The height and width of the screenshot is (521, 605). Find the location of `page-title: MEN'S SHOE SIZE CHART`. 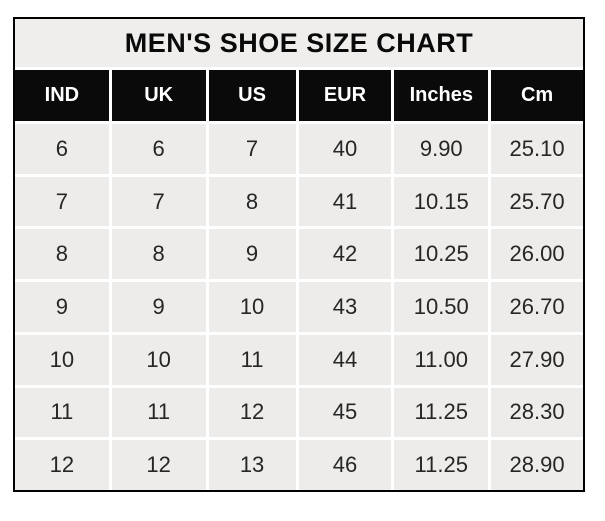

page-title: MEN'S SHOE SIZE CHART is located at coordinates (299, 43).